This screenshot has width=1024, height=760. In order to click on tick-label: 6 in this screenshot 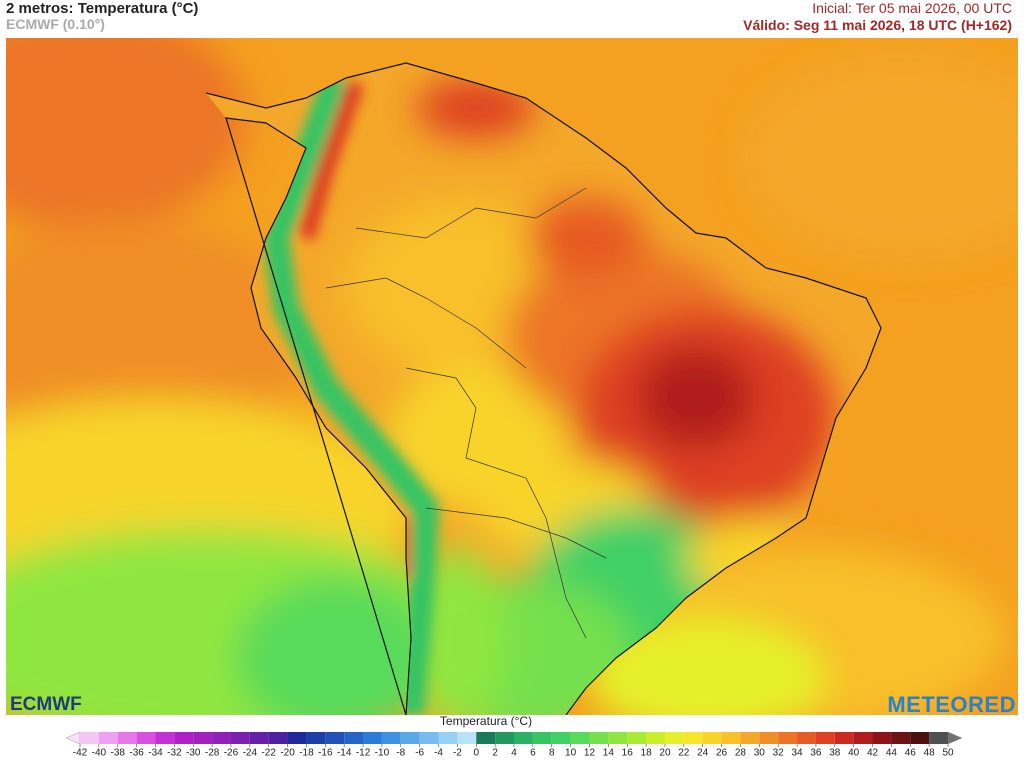, I will do `click(533, 753)`.